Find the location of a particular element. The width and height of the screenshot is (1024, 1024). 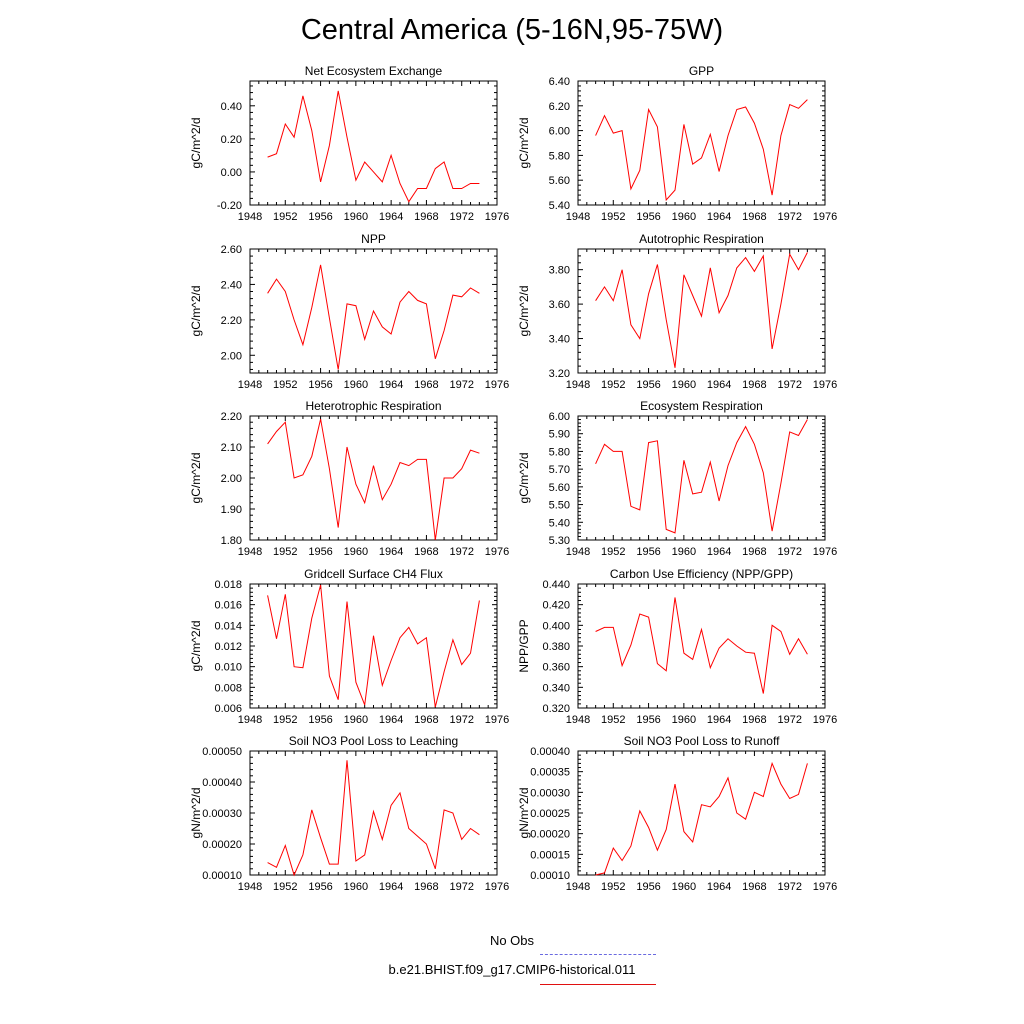

y-tick-label: 2.60 is located at coordinates (231, 250).